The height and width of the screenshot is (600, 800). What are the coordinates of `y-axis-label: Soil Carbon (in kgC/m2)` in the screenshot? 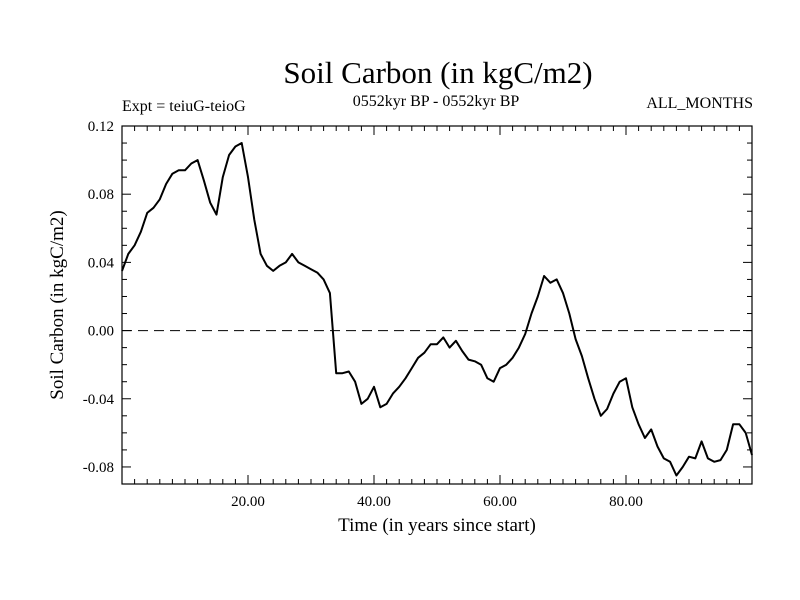 It's located at (57, 304).